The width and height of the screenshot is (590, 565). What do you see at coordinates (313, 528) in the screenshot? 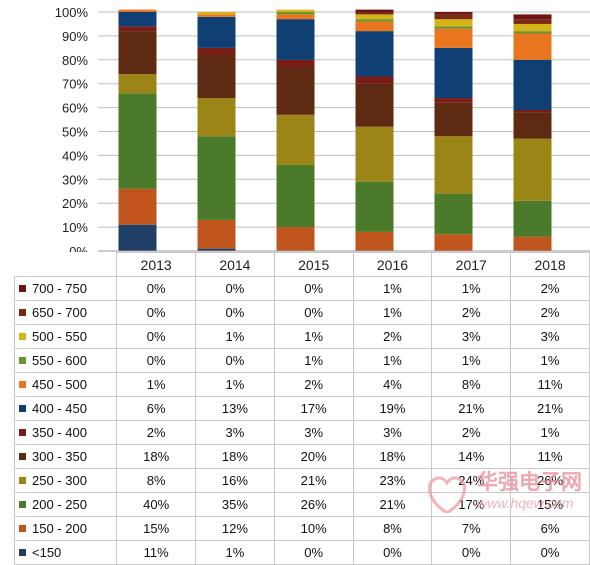
I see `data-label: 10%` at bounding box center [313, 528].